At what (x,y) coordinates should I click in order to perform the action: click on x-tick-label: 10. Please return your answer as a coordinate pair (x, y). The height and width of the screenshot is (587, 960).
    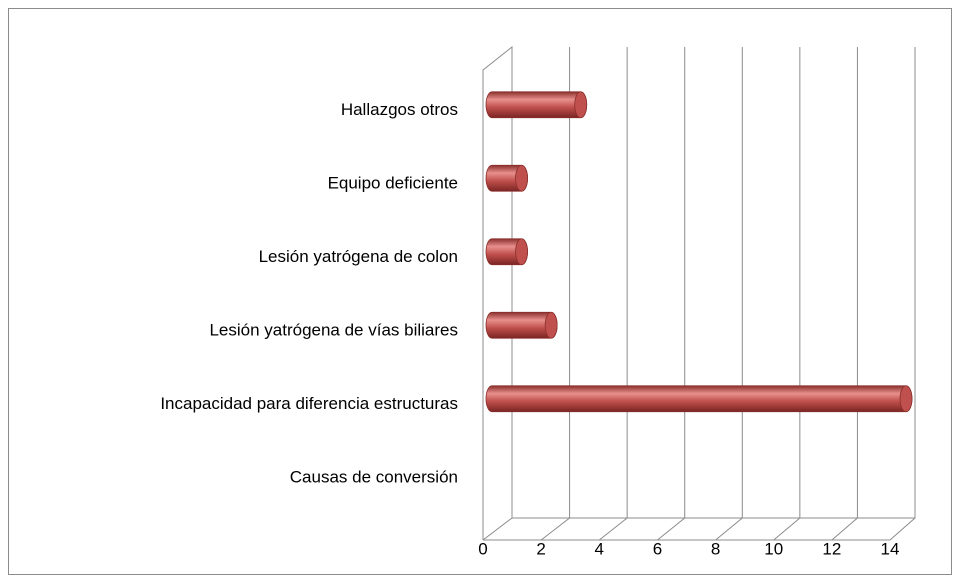
    Looking at the image, I should click on (773, 548).